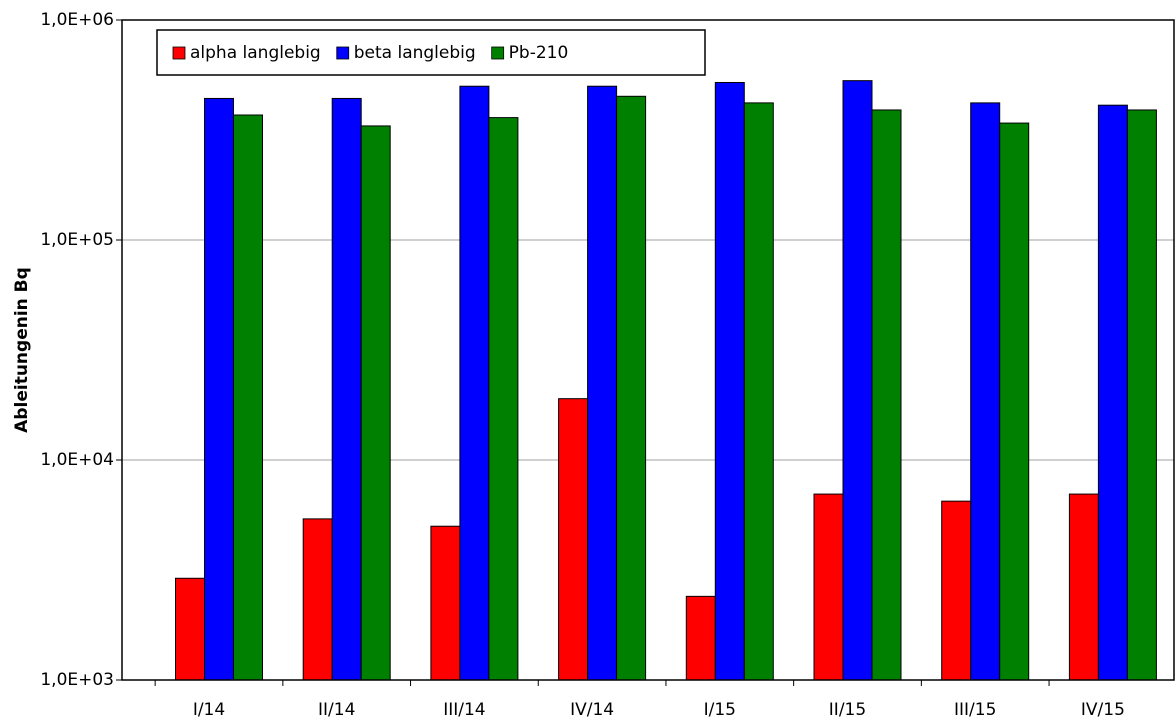 This screenshot has height=727, width=1175. I want to click on legend-label: Pb-210, so click(539, 53).